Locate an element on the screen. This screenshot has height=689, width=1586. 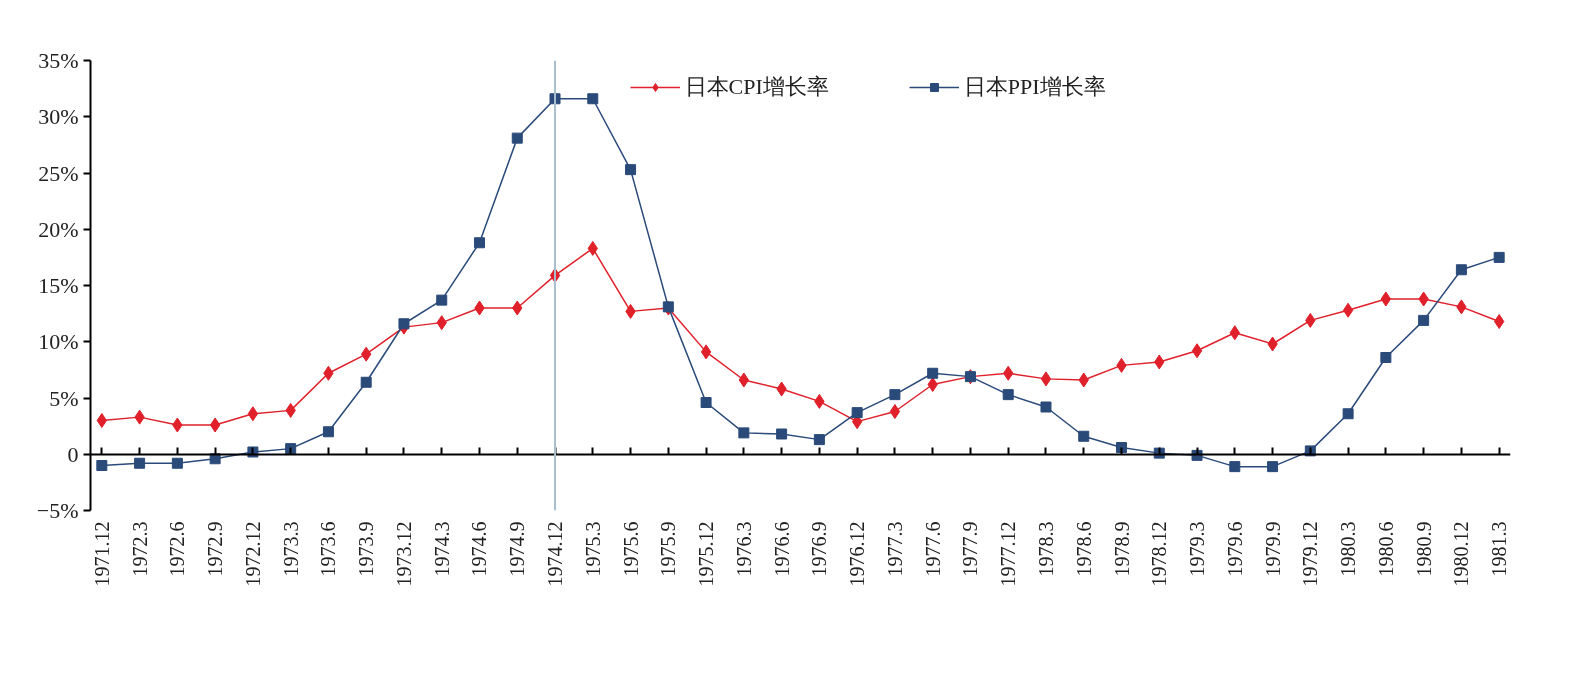
x-tick-label: 1974.3 is located at coordinates (441, 549).